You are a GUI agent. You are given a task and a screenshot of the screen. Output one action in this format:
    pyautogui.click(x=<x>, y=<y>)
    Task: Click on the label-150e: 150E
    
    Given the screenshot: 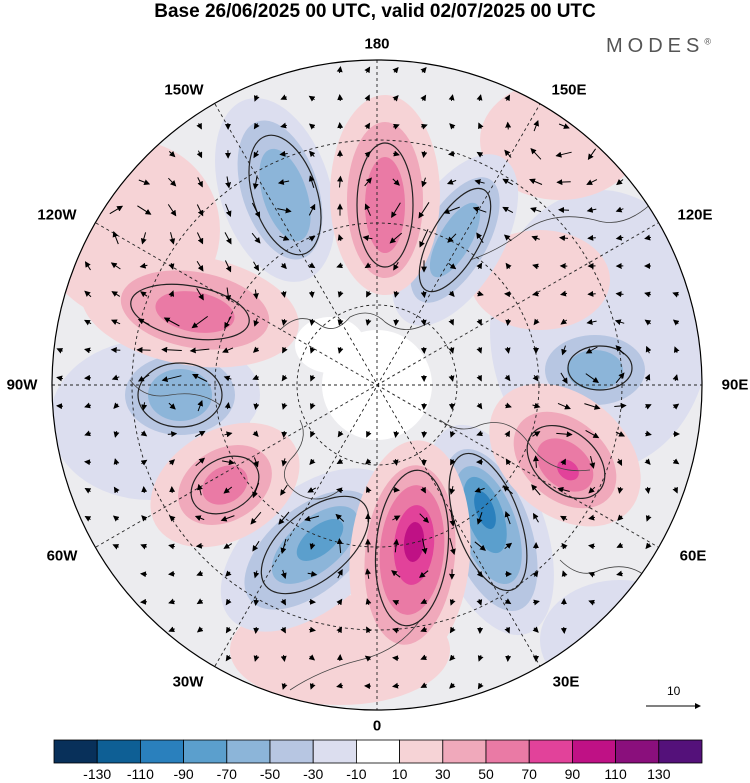 What is the action you would take?
    pyautogui.click(x=569, y=90)
    